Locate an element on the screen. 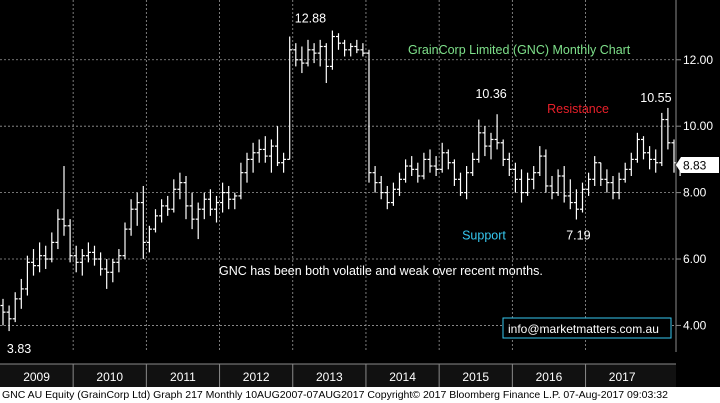 This screenshot has width=720, height=403. x-tick-label: 2016 is located at coordinates (549, 377).